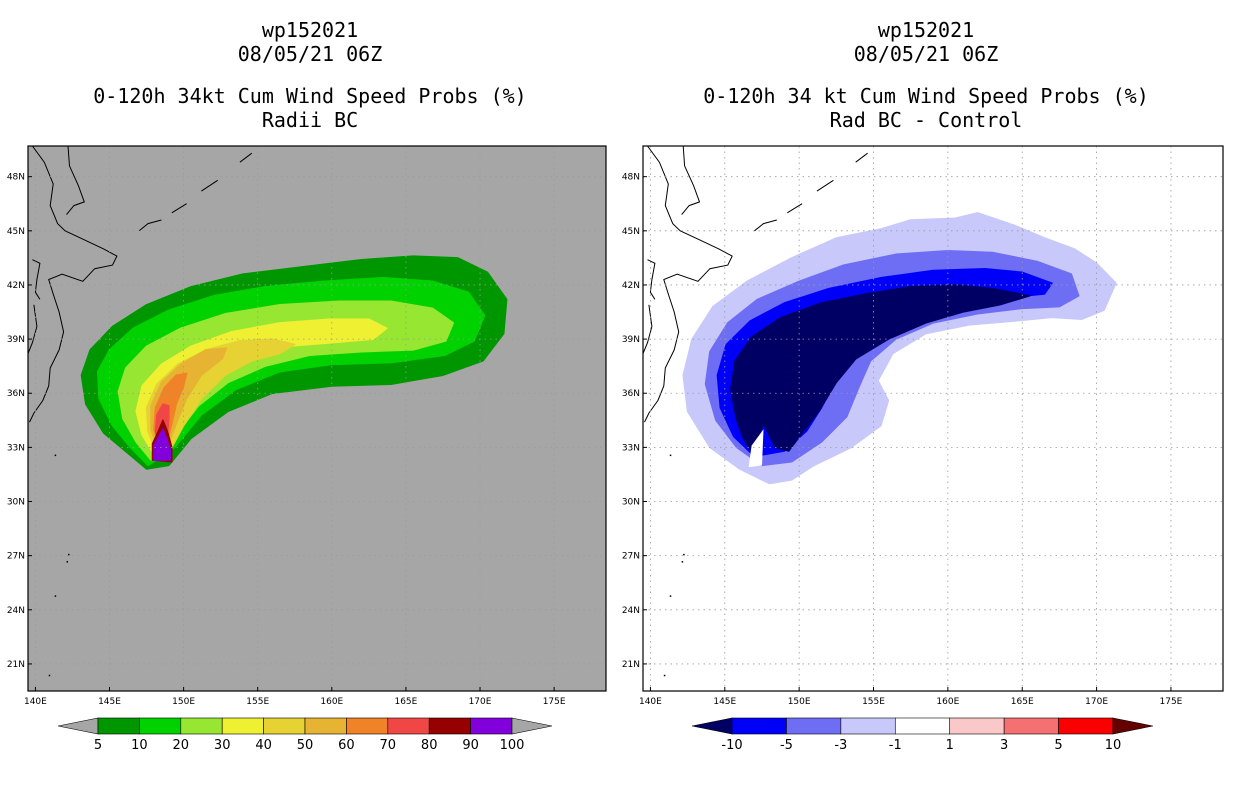  Describe the element at coordinates (246, 157) in the screenshot. I see `p0-coastline-kurils4` at that location.